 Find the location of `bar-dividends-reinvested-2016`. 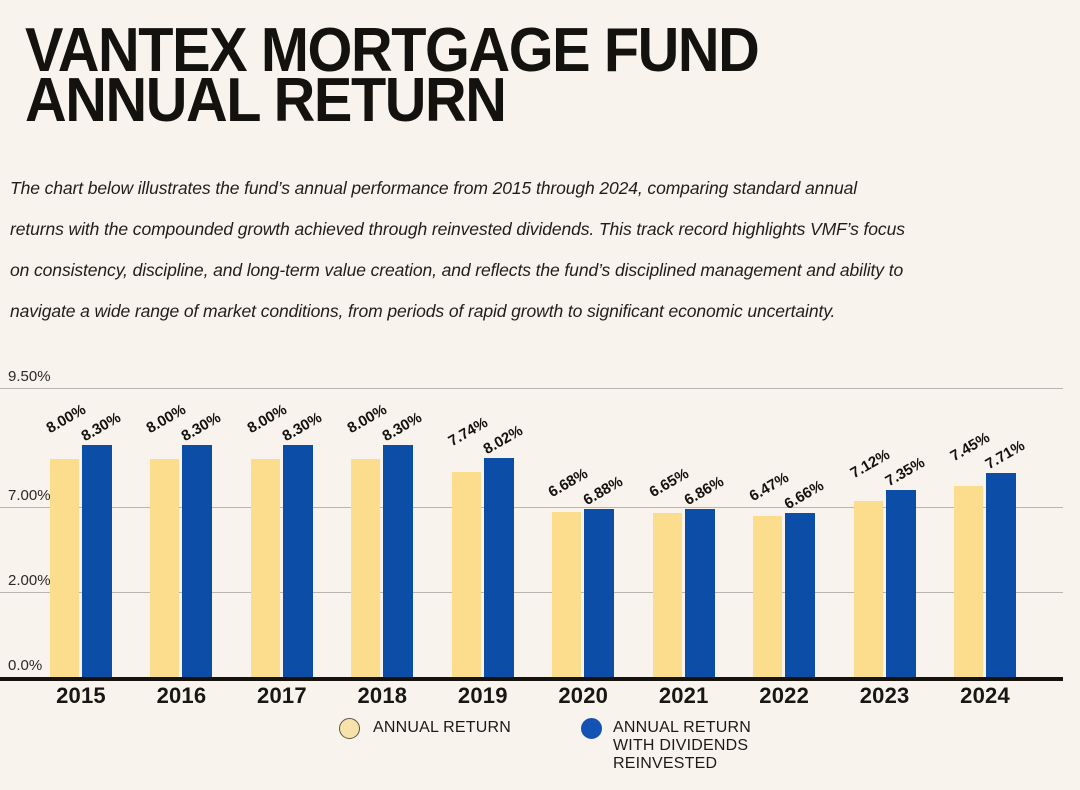

bar-dividends-reinvested-2016 is located at coordinates (197, 561).